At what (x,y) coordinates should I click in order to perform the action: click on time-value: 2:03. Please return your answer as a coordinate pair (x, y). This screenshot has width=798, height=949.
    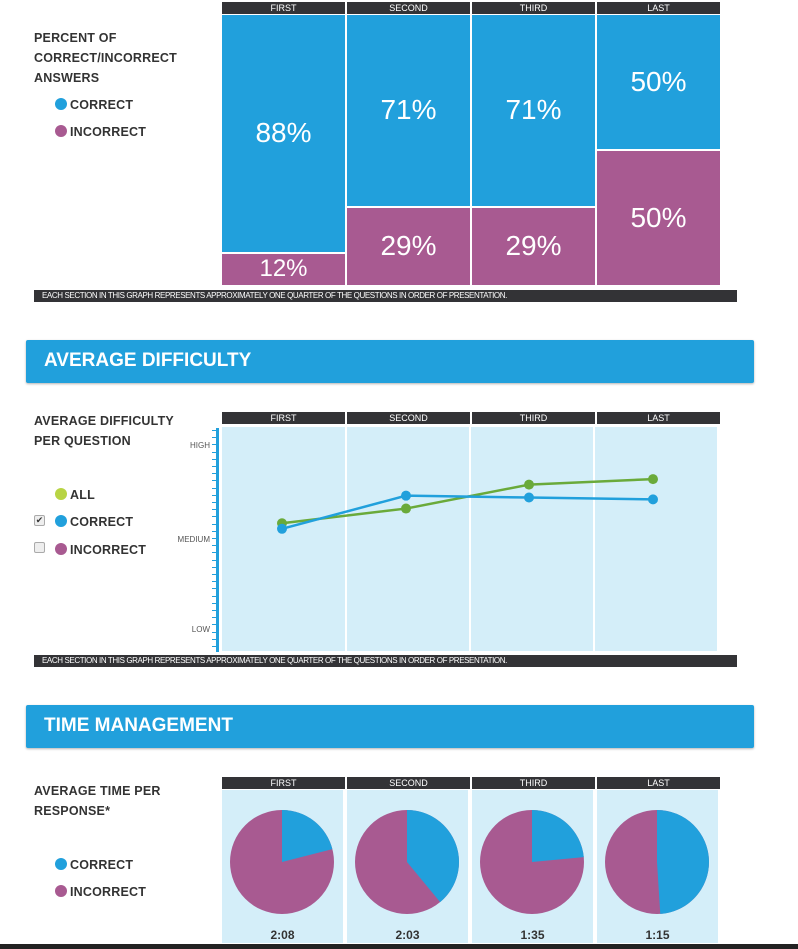
    Looking at the image, I should click on (407, 935).